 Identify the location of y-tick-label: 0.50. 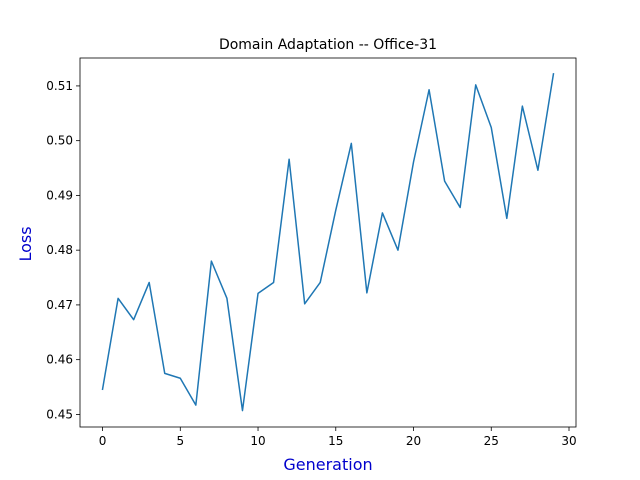
(59, 141).